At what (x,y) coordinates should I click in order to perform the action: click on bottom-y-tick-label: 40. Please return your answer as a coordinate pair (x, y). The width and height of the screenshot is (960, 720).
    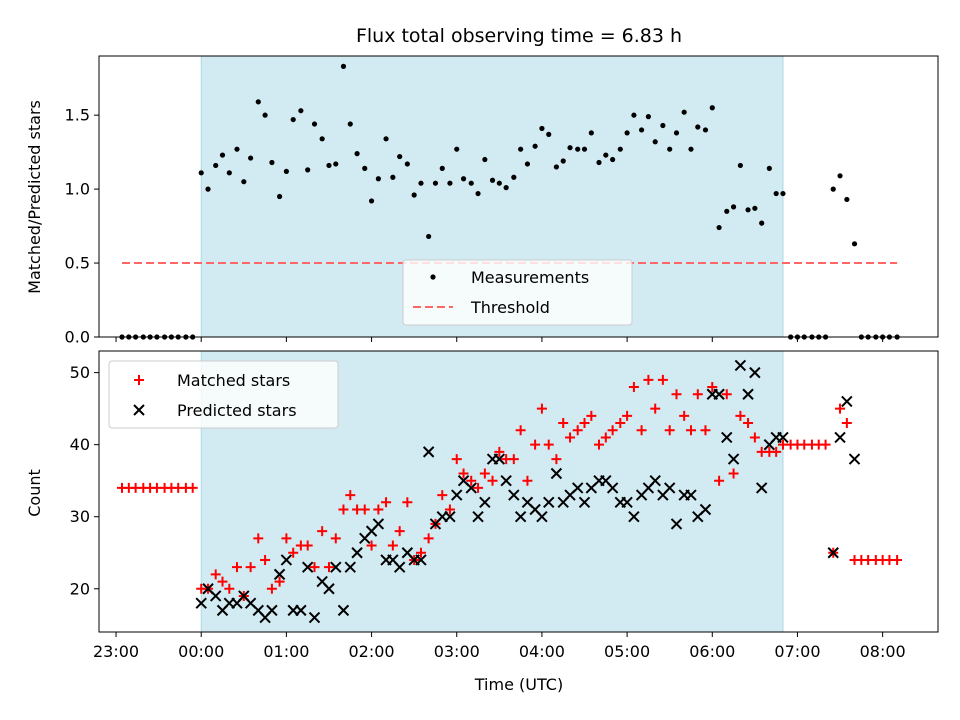
    Looking at the image, I should click on (80, 444).